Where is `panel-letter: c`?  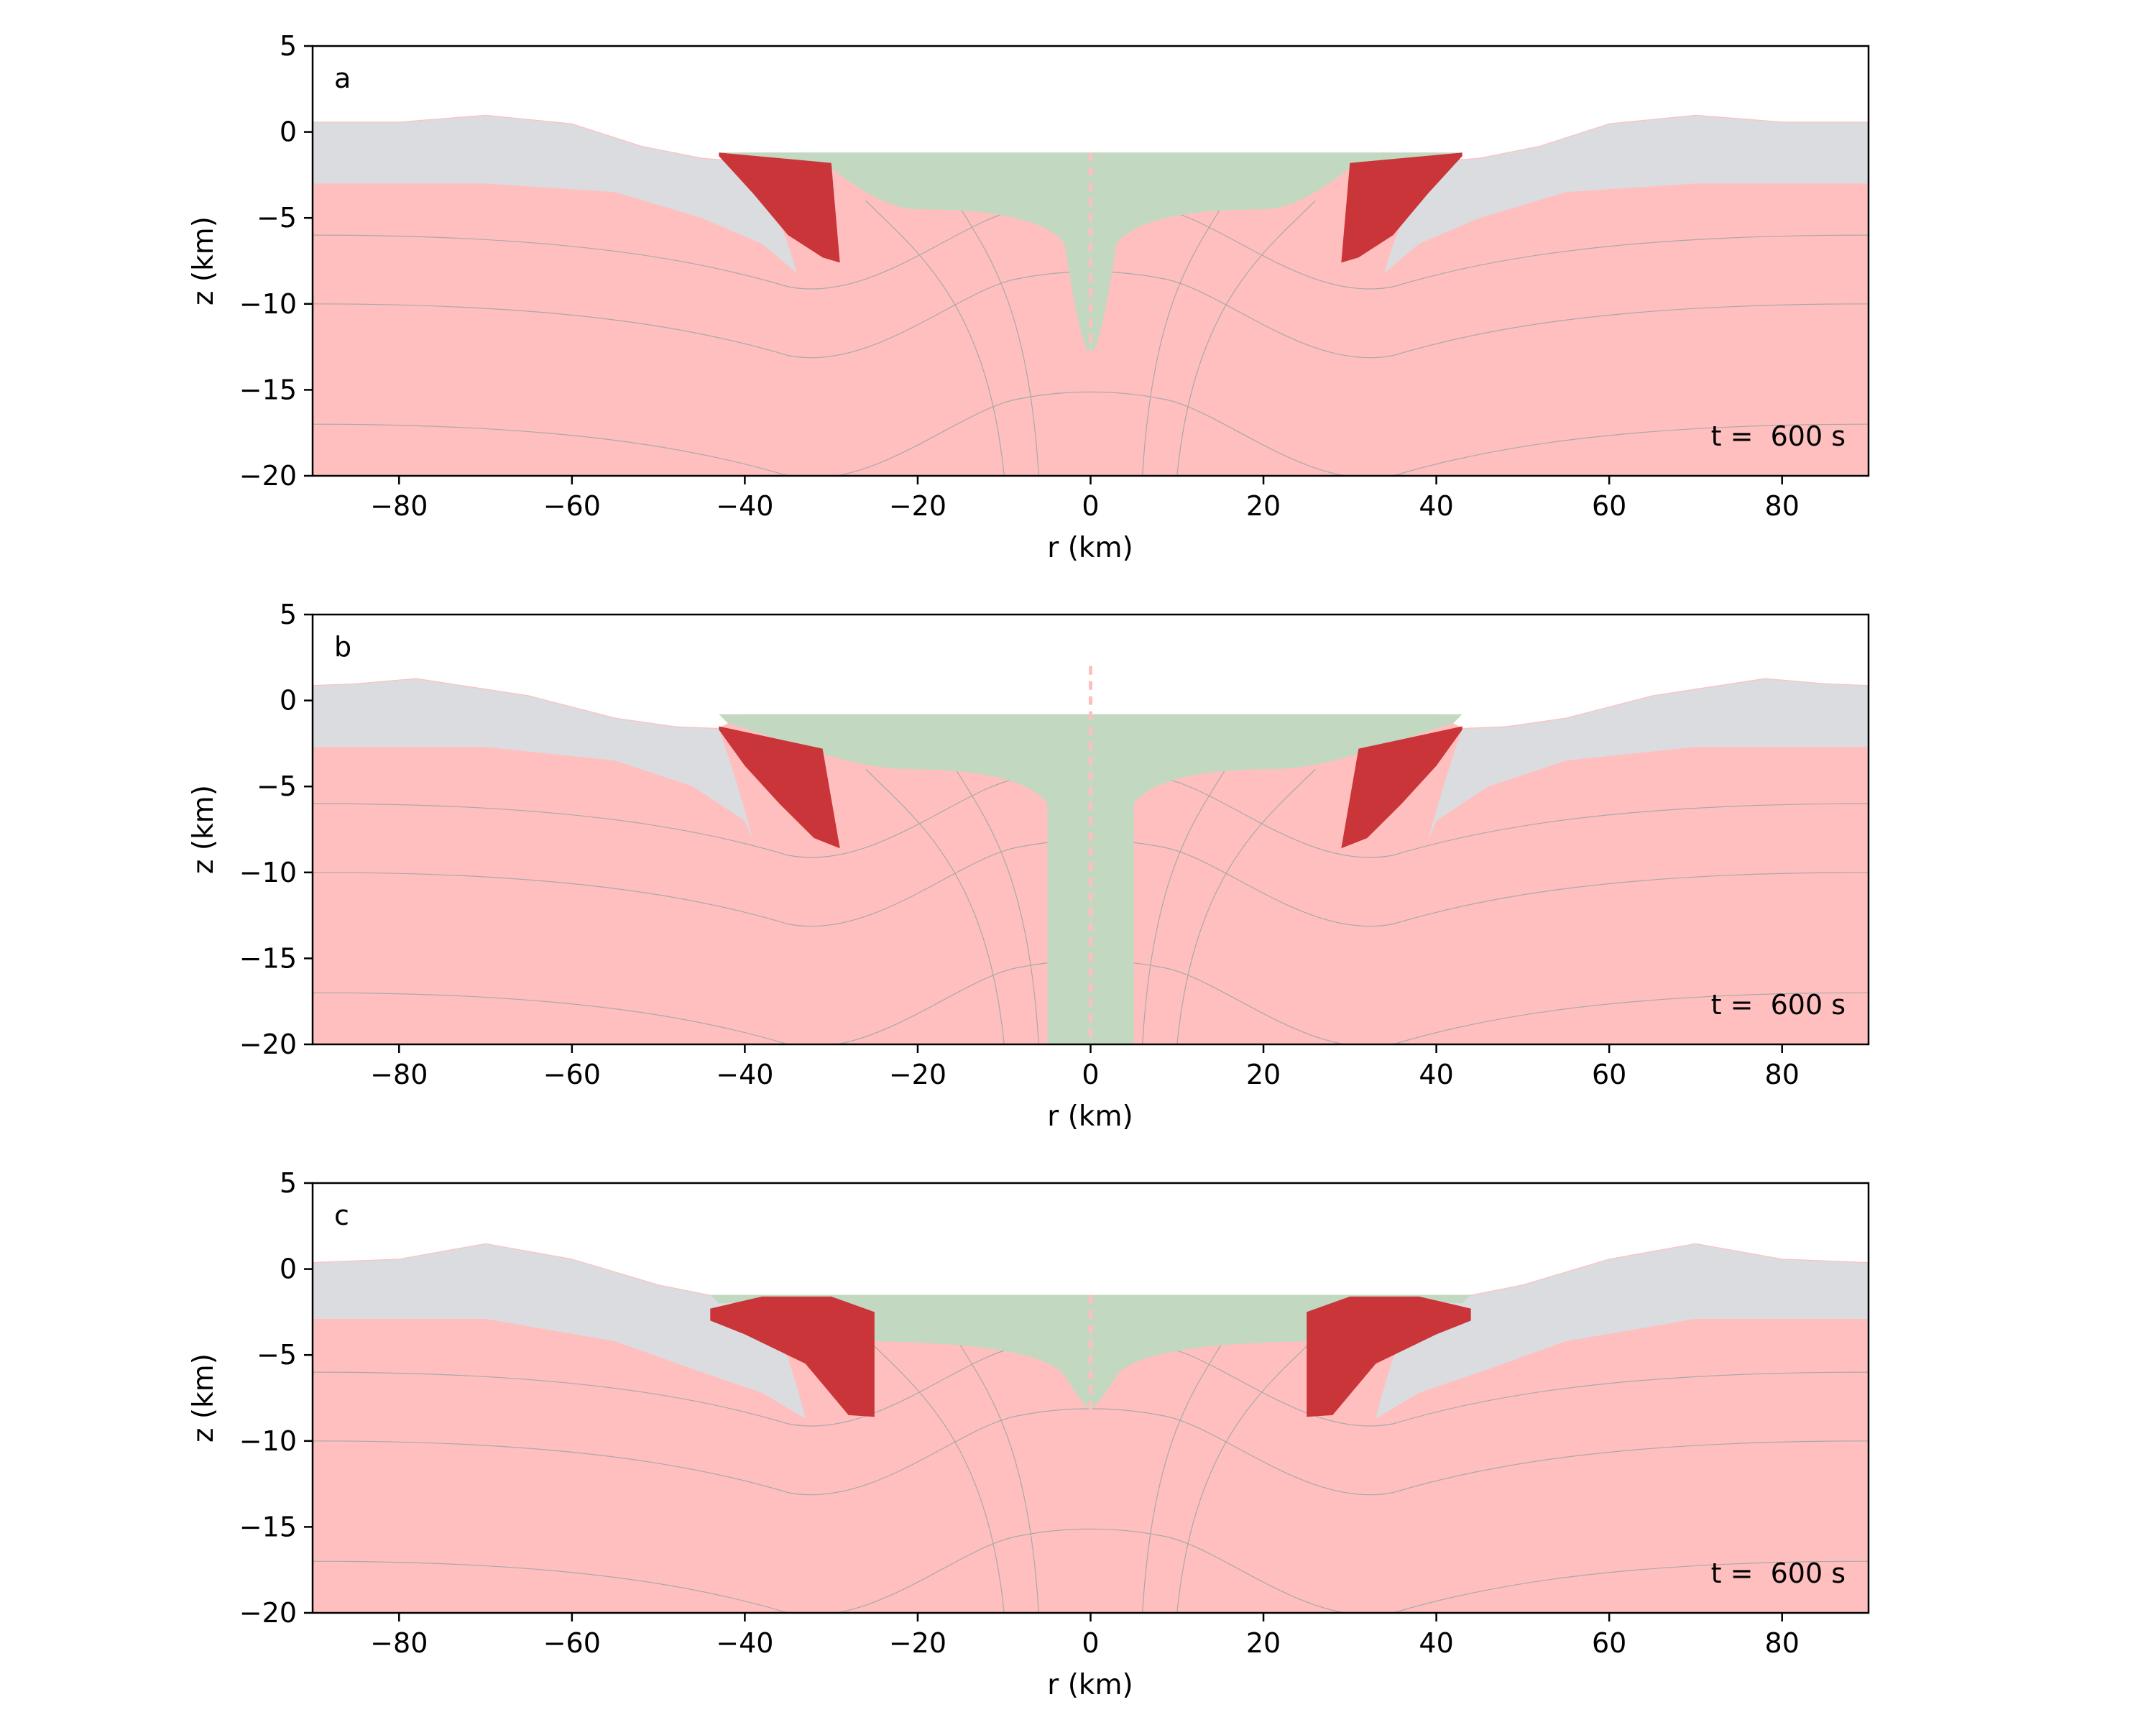
panel-letter: c is located at coordinates (341, 1215).